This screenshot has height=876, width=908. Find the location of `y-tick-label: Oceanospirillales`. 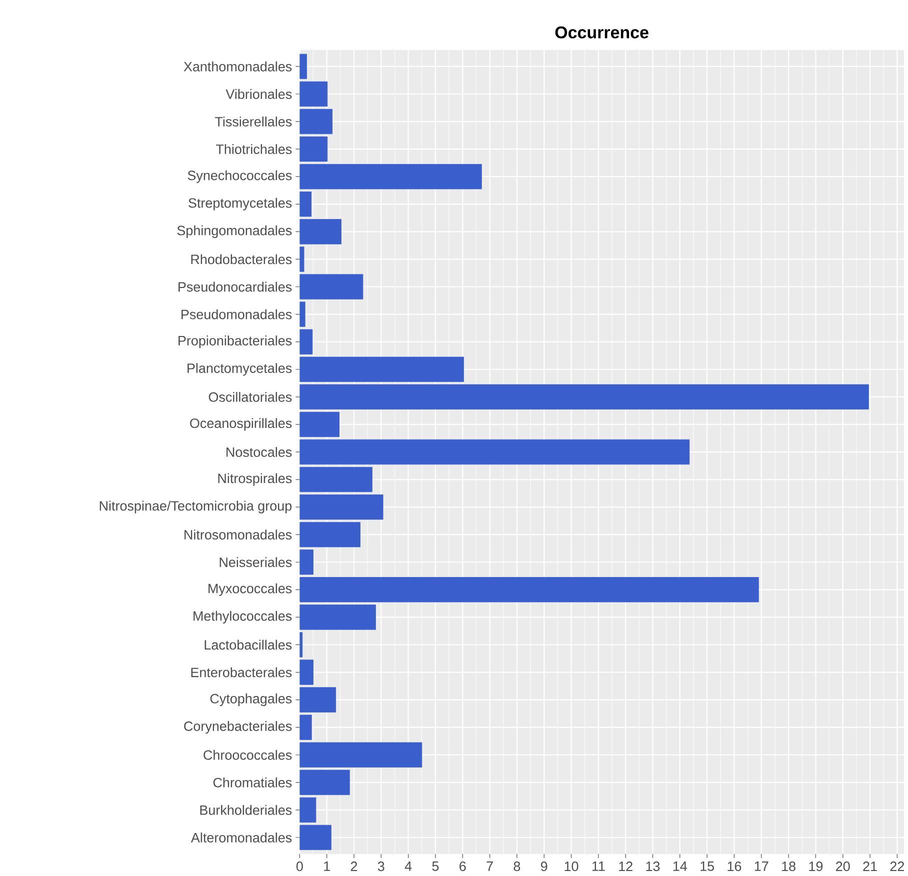

y-tick-label: Oceanospirillales is located at coordinates (241, 424).